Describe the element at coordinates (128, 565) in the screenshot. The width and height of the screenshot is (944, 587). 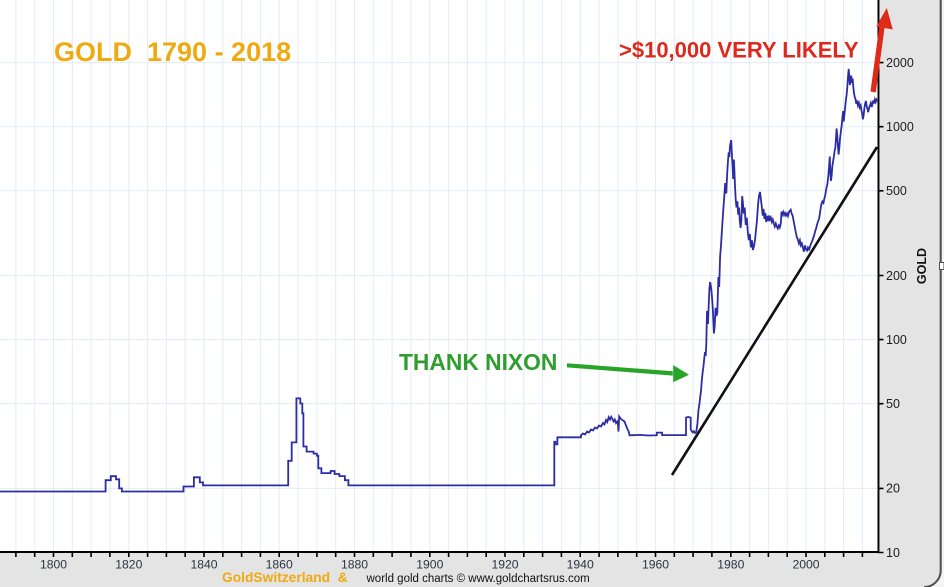
I see `svg-text: 1820` at that location.